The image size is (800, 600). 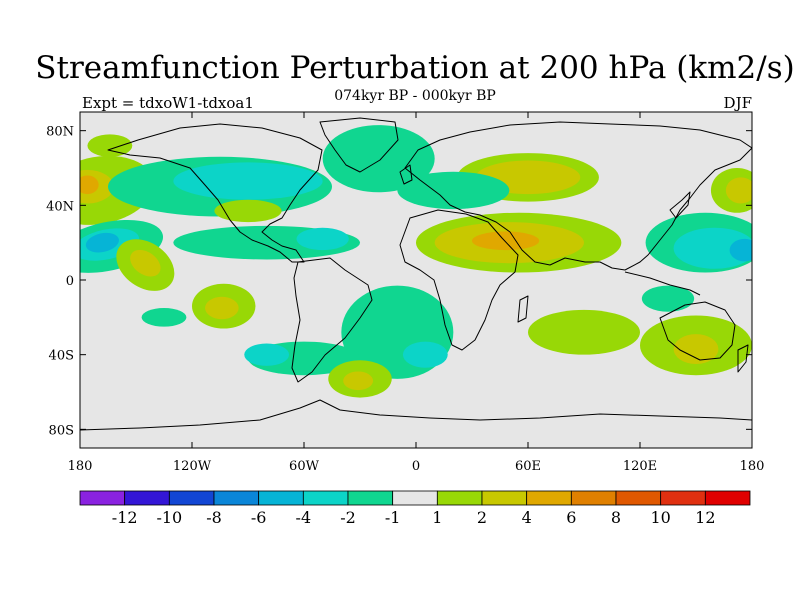 What do you see at coordinates (332, 320) in the screenshot?
I see `coastline-south-america` at bounding box center [332, 320].